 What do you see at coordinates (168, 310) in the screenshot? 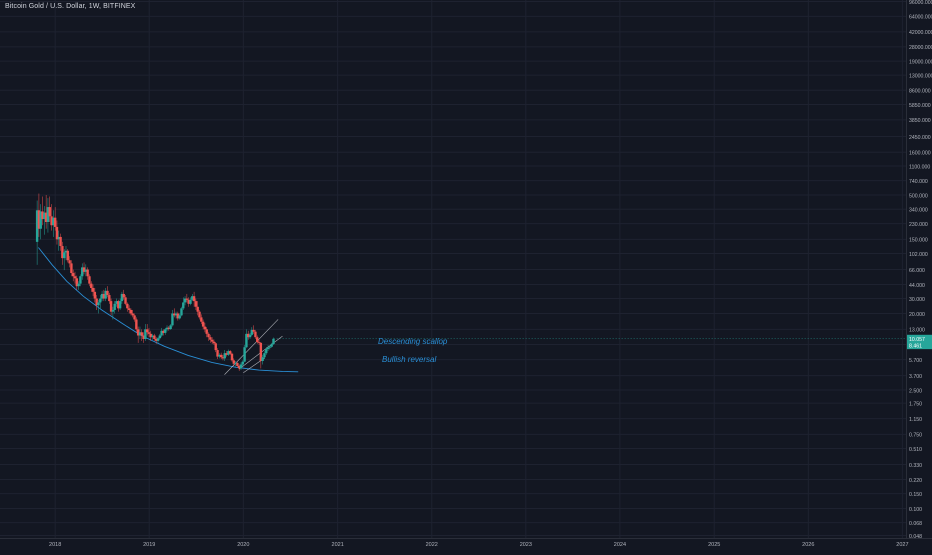
I see `descending-scallop-arc` at bounding box center [168, 310].